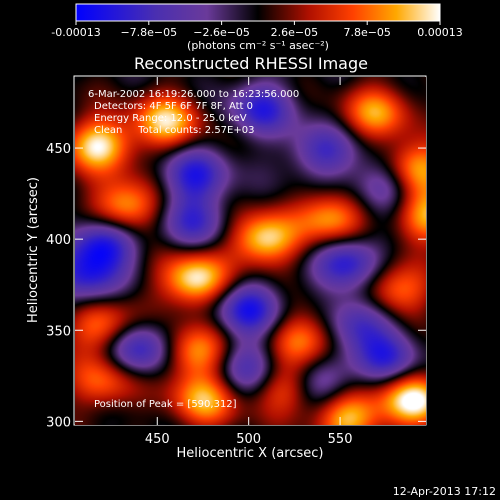  What do you see at coordinates (33, 250) in the screenshot?
I see `y-axis-label: Heliocentric Y (arcsec)` at bounding box center [33, 250].